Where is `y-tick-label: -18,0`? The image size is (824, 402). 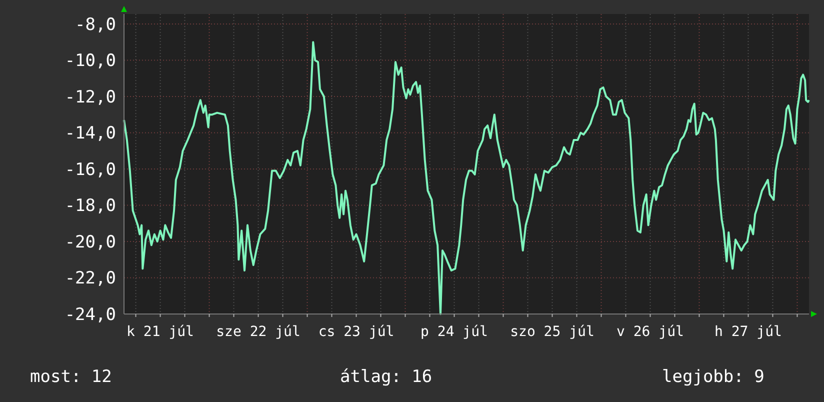 y-tick-label: -18,0 is located at coordinates (90, 206).